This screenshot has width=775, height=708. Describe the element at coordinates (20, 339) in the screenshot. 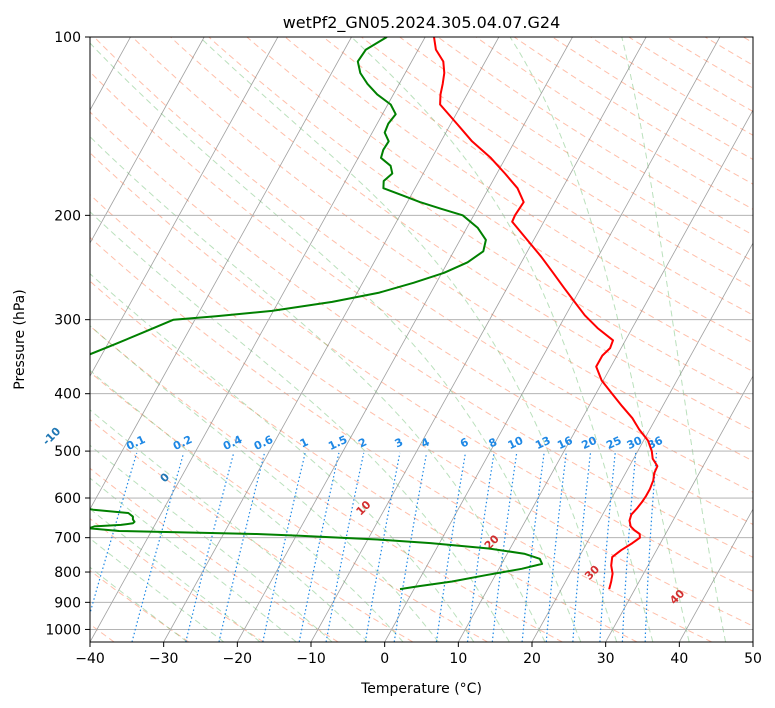

I see `y-axis-label: Pressure (hPa)` at that location.